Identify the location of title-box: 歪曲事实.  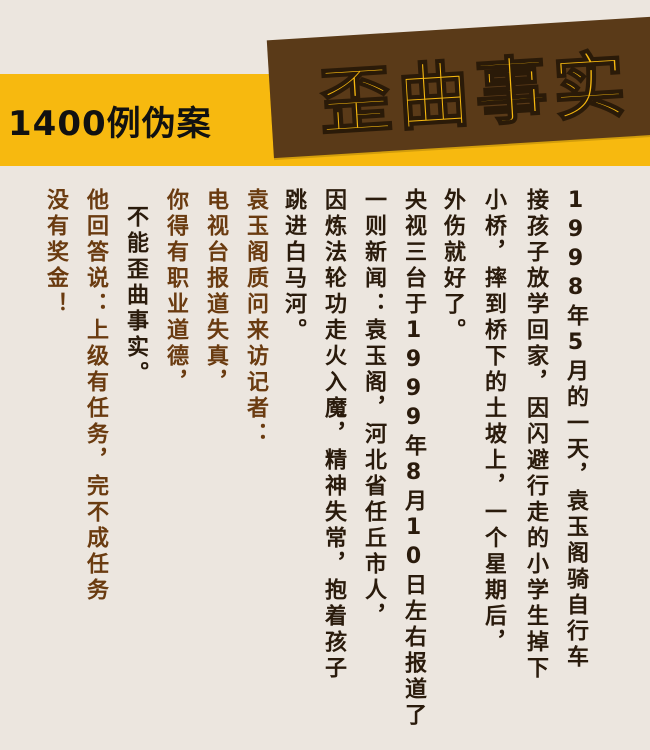
(458, 87).